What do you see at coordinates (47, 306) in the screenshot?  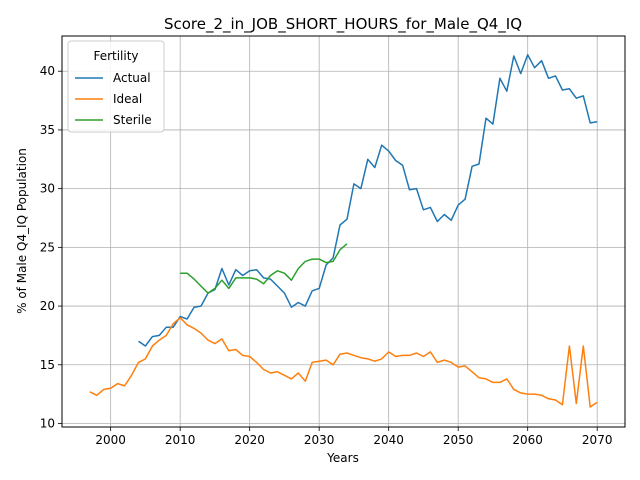 I see `y-tick-label: 20` at bounding box center [47, 306].